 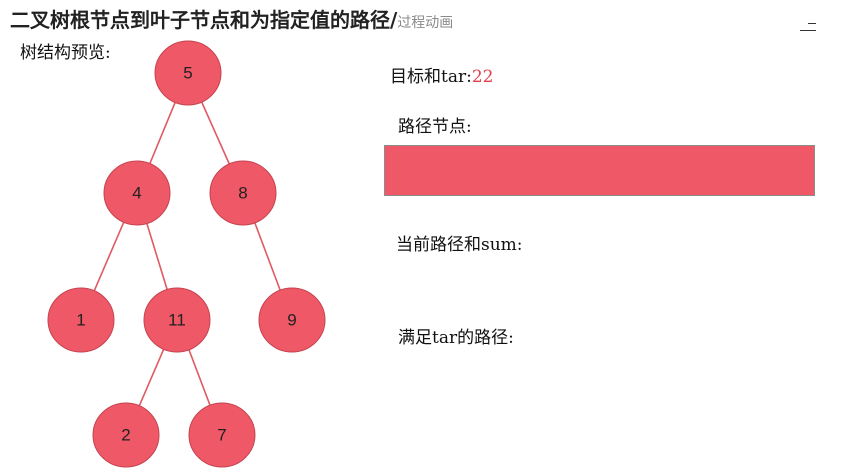 I want to click on tree-node-2: 2, so click(x=126, y=435).